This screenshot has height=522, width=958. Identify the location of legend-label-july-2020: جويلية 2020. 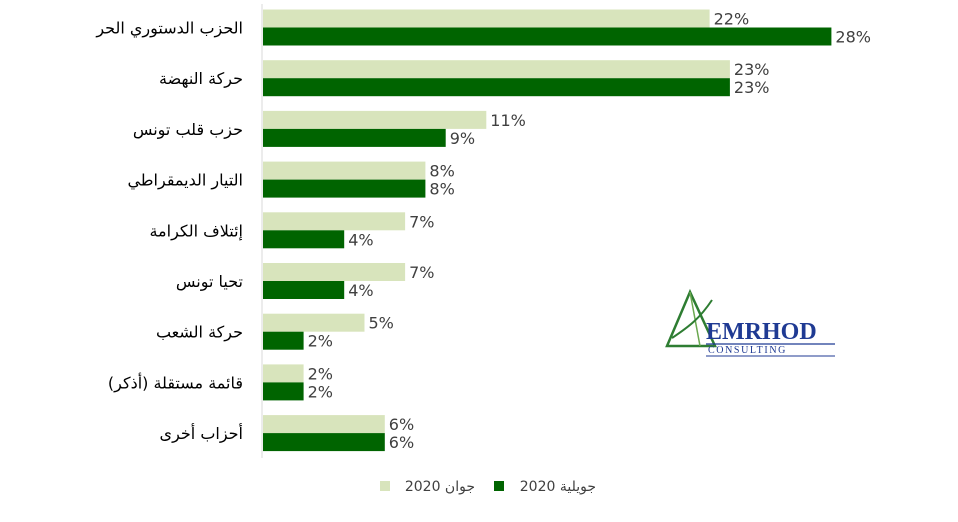
(558, 487).